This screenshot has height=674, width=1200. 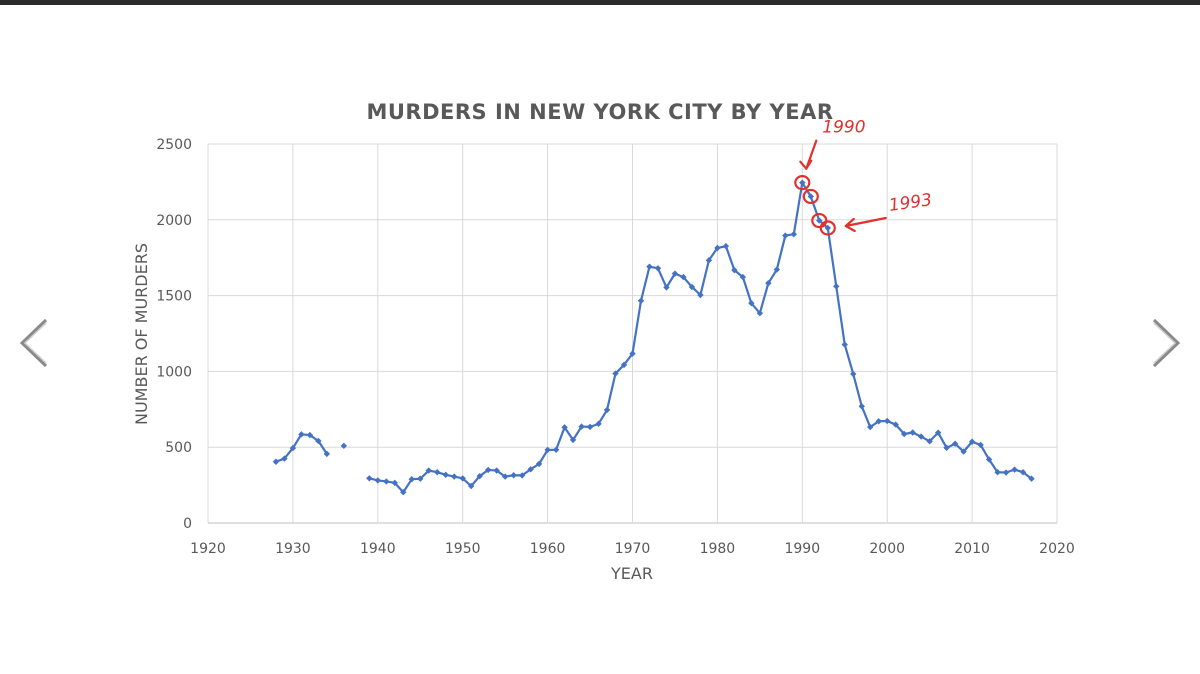 I want to click on x-tick-label: 1930, so click(x=293, y=549).